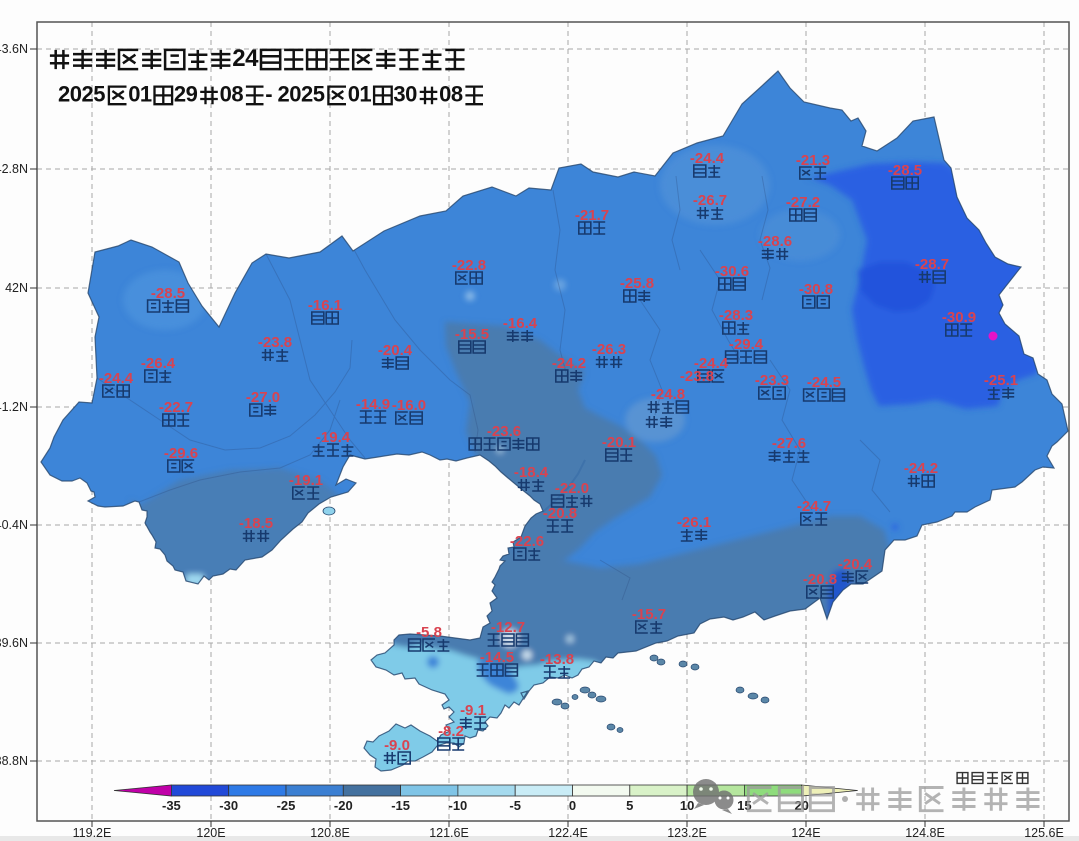  I want to click on svg-text: -15.5, so click(472, 334).